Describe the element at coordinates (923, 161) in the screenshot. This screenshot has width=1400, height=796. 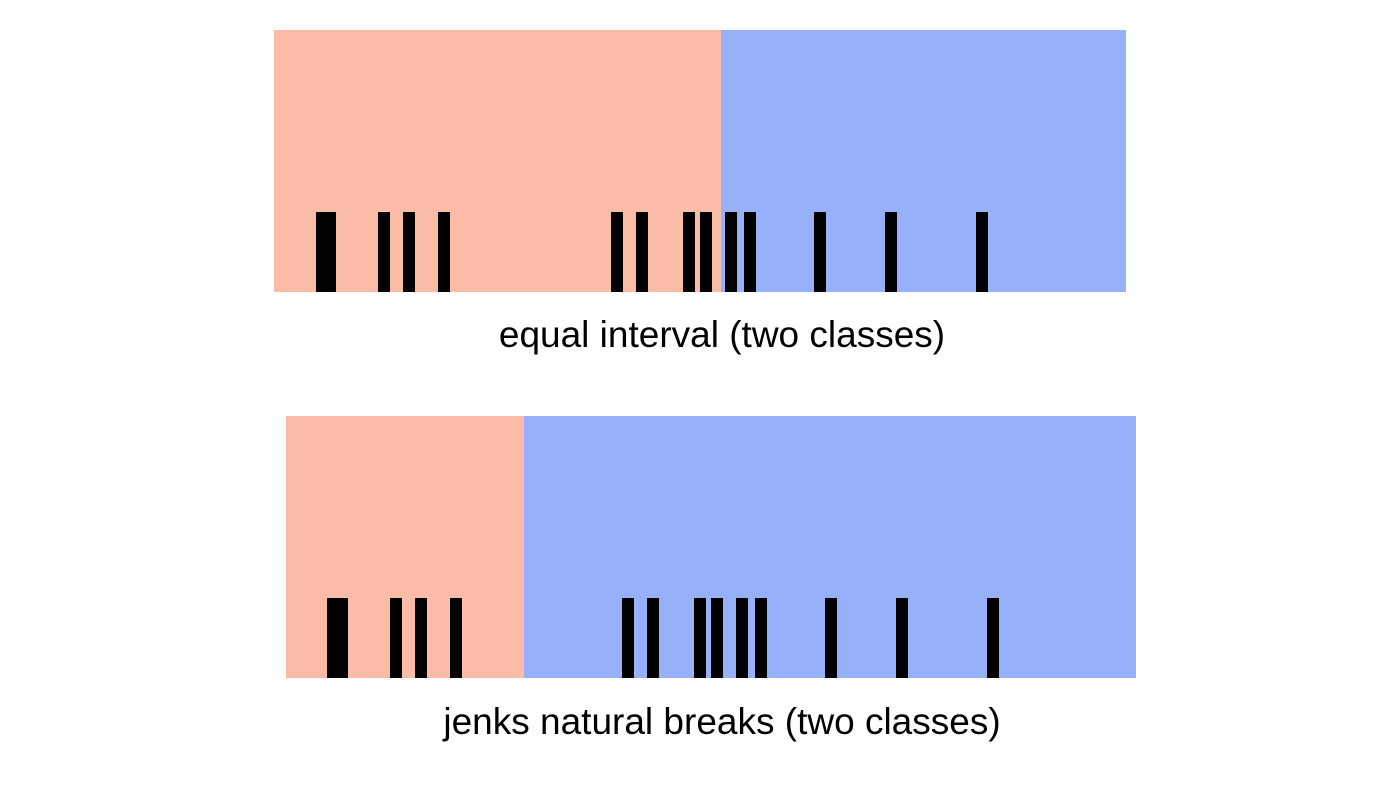
I see `class-2-band` at that location.